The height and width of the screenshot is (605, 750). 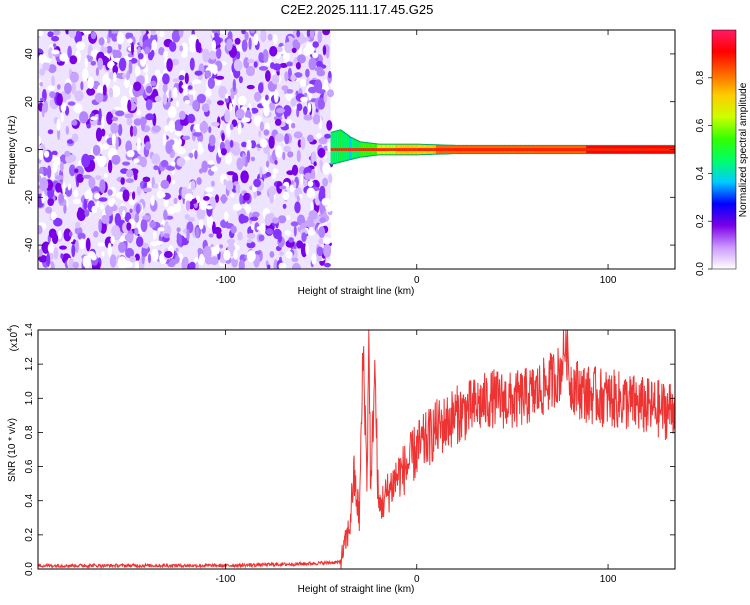 I want to click on y-tick-label: 0.6, so click(x=29, y=466).